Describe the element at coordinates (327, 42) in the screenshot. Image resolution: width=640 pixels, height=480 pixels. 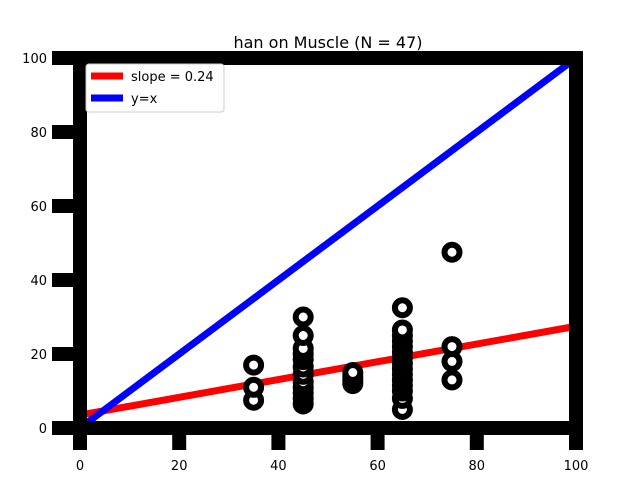
I see `chart-title: han on Muscle (N = 47)` at that location.